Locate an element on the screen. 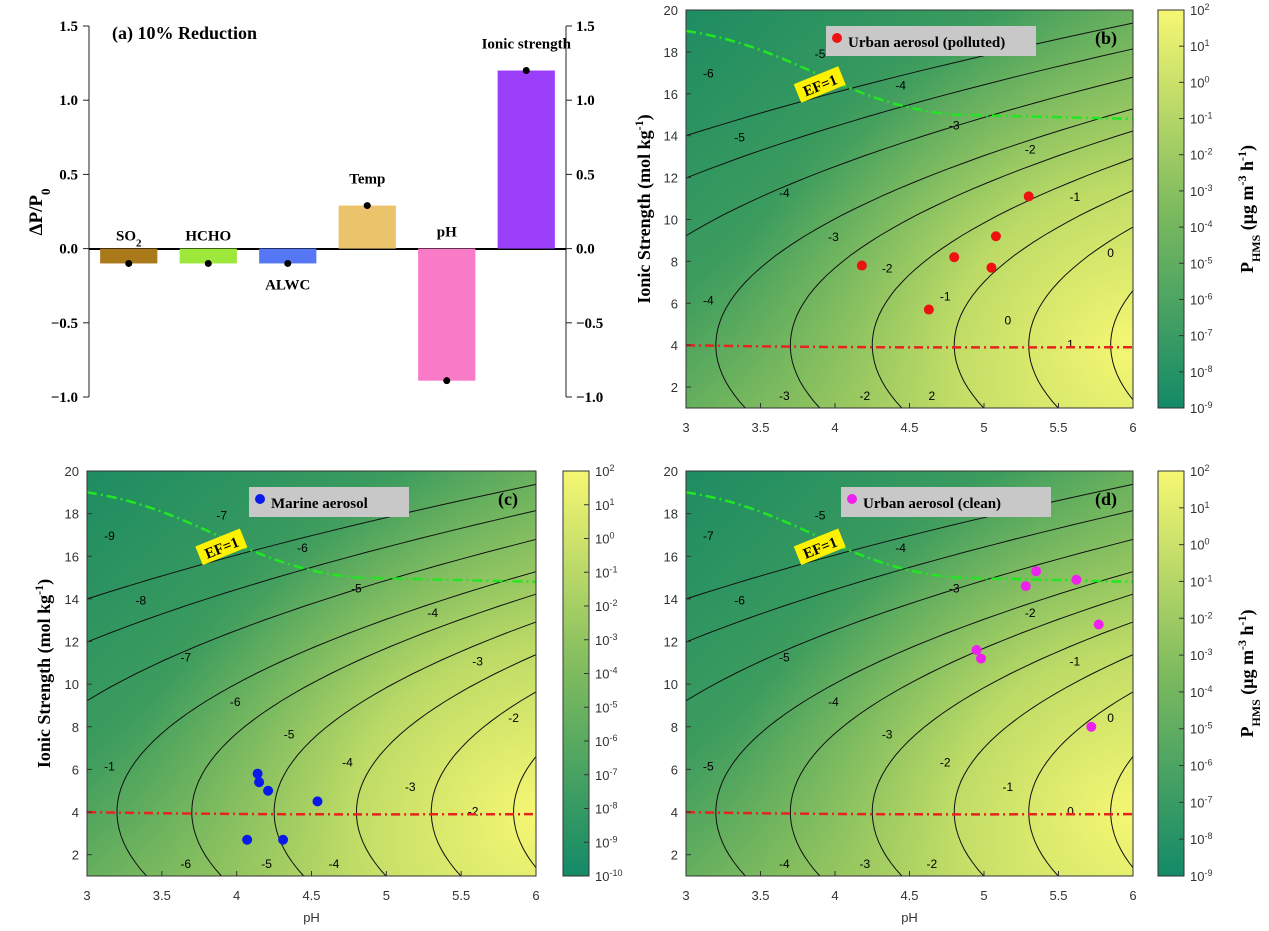 The height and width of the screenshot is (931, 1269). y-tick-left: 0.5 is located at coordinates (68, 175).